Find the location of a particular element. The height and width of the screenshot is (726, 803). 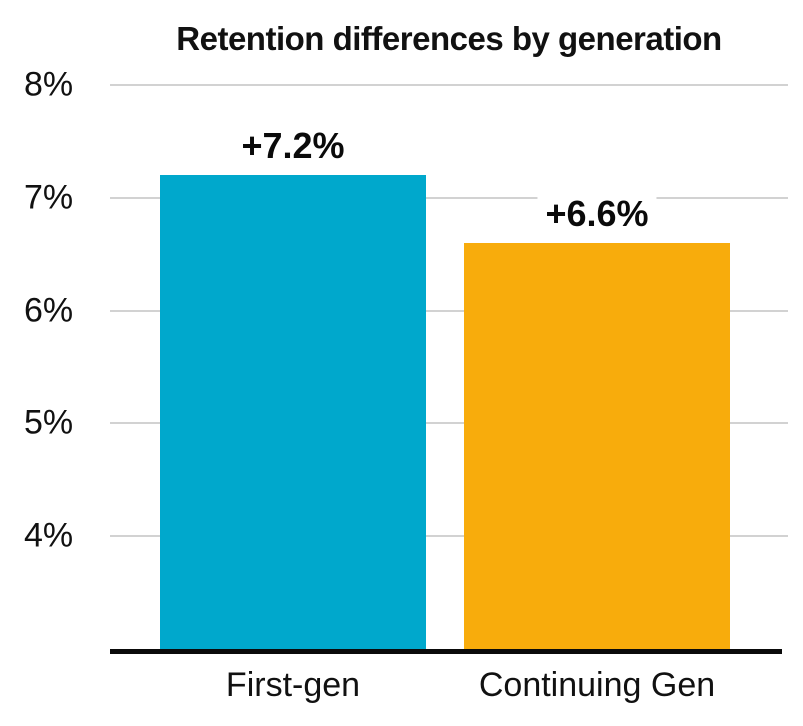

chart-title: Retention differences by generation is located at coordinates (449, 38).